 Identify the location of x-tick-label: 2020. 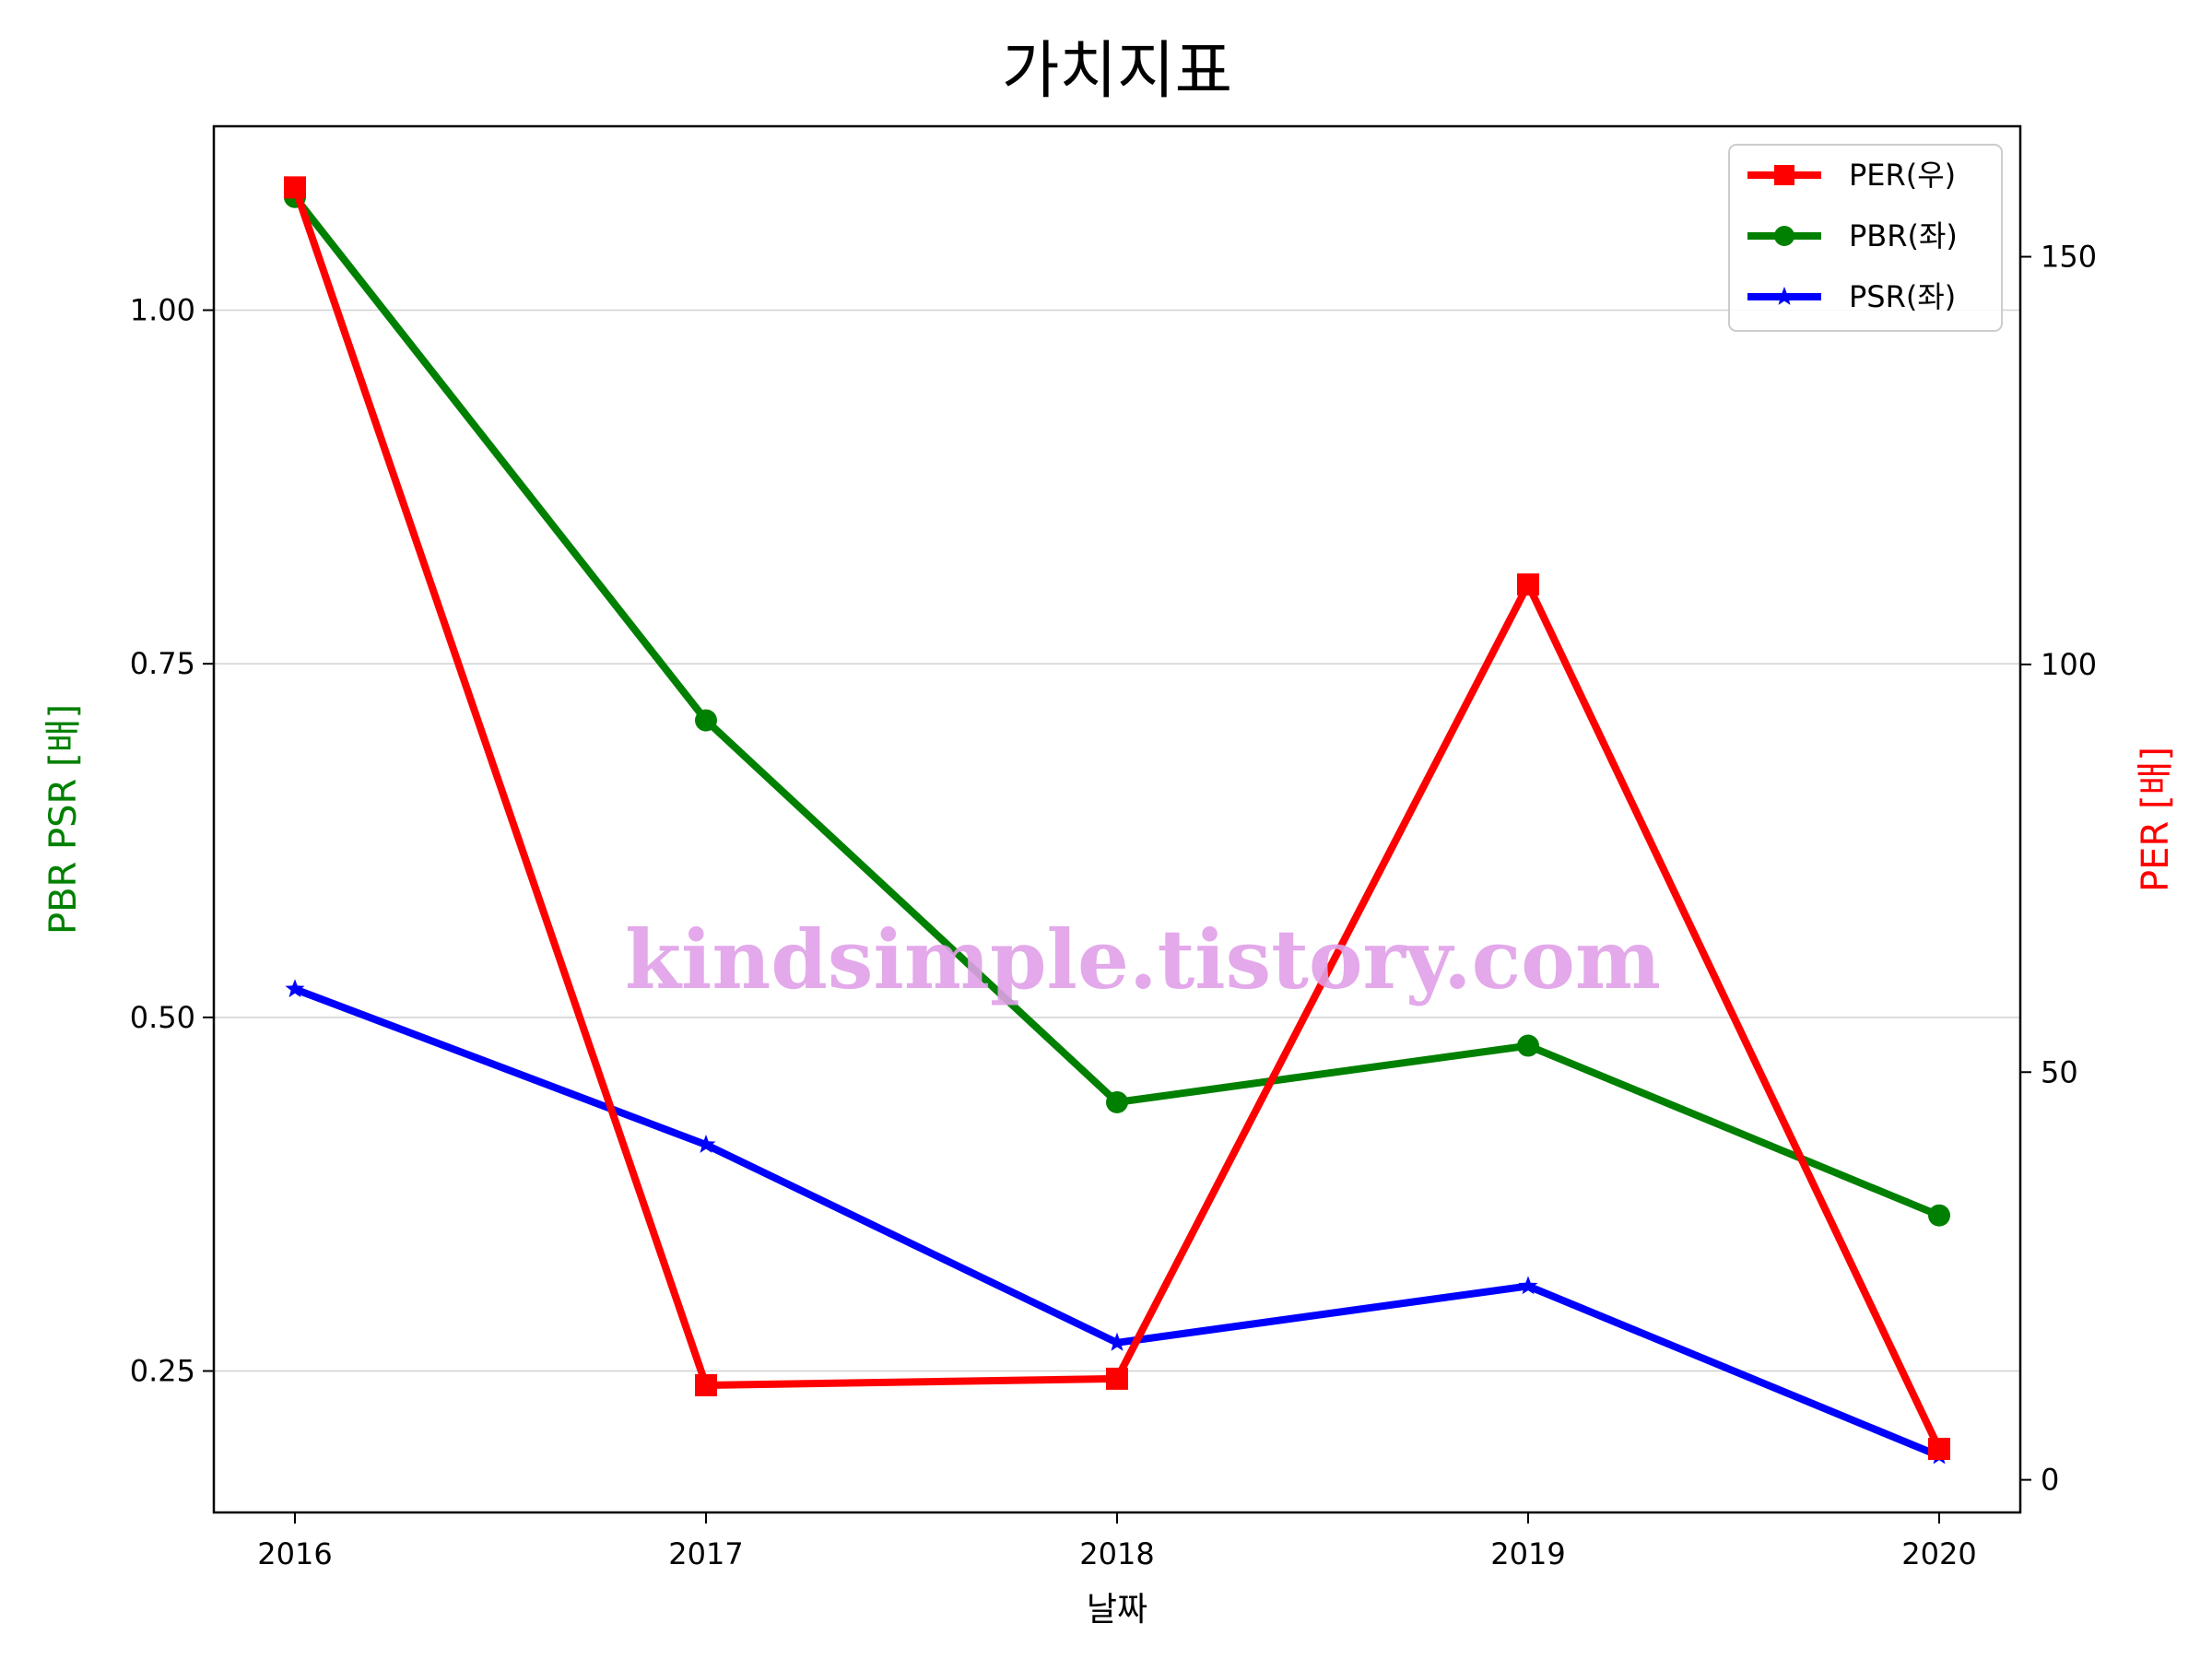
(1938, 1553).